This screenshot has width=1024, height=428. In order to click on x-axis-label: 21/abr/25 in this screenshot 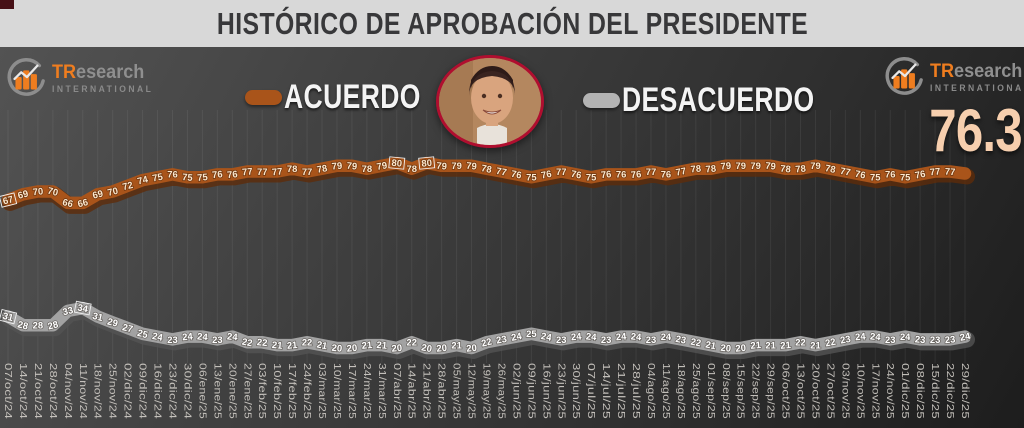, I will do `click(426, 391)`.